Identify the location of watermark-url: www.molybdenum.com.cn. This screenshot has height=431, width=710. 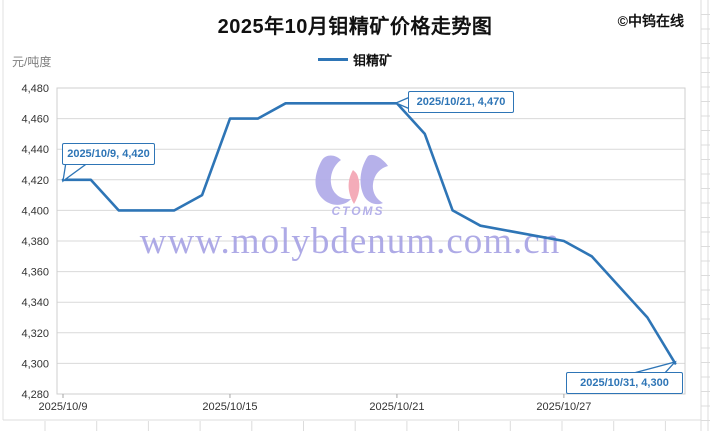
(350, 241).